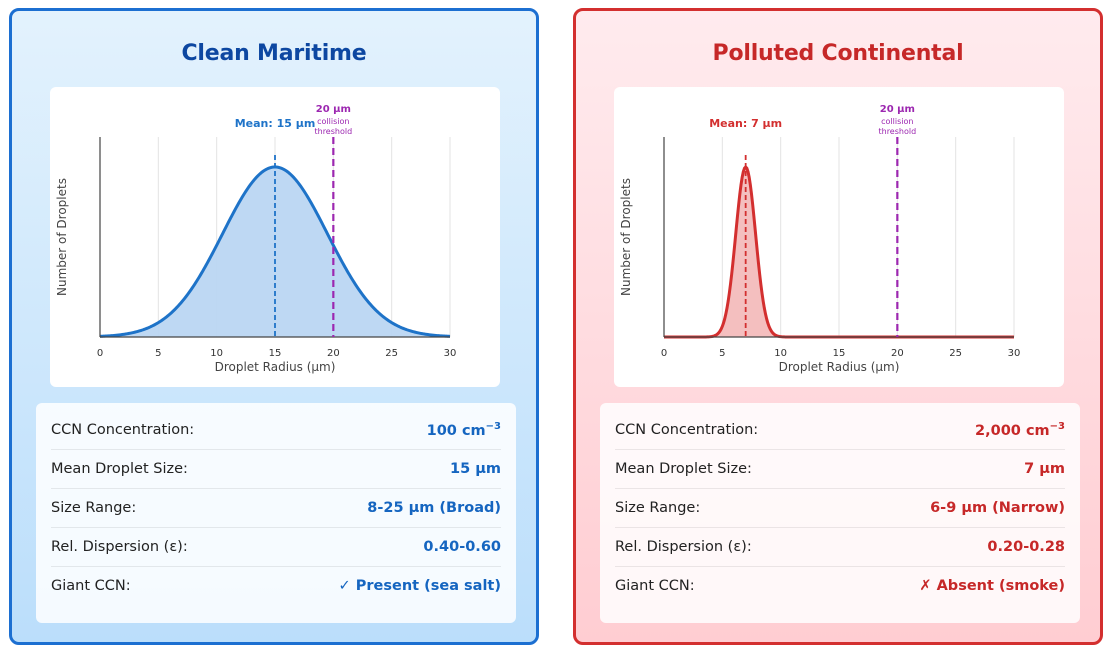 Image resolution: width=1114 pixels, height=653 pixels. Describe the element at coordinates (839, 252) in the screenshot. I see `distribution-area` at that location.